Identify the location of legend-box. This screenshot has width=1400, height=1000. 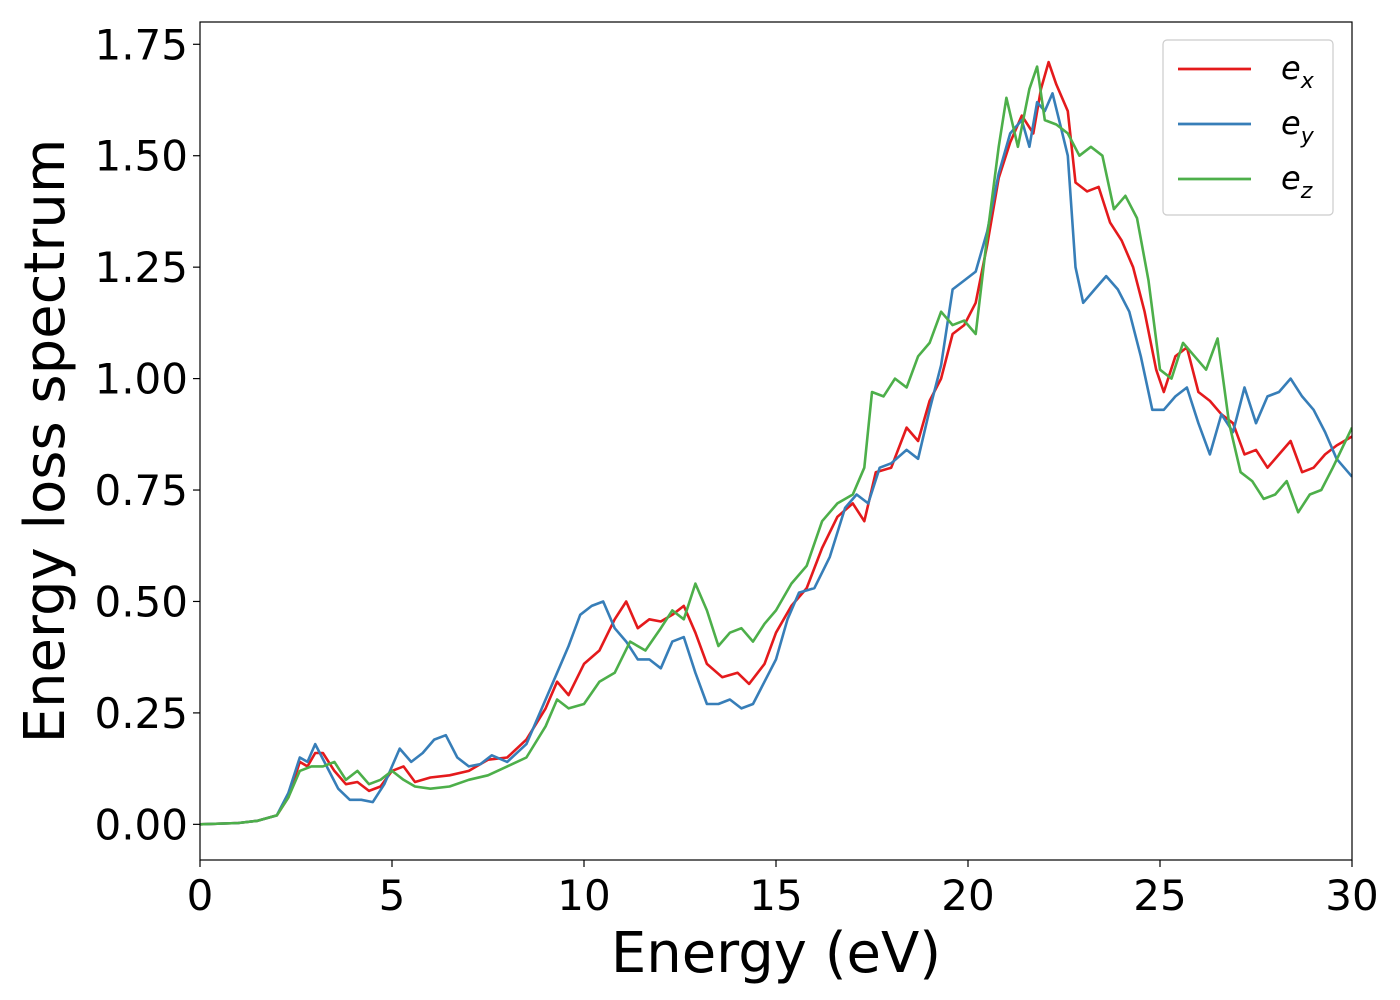
(1248, 127).